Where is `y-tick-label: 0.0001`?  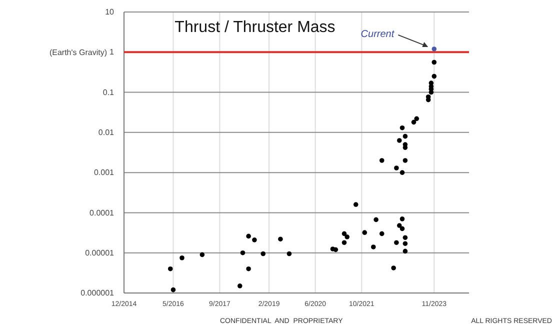
y-tick-label: 0.0001 is located at coordinates (102, 213).